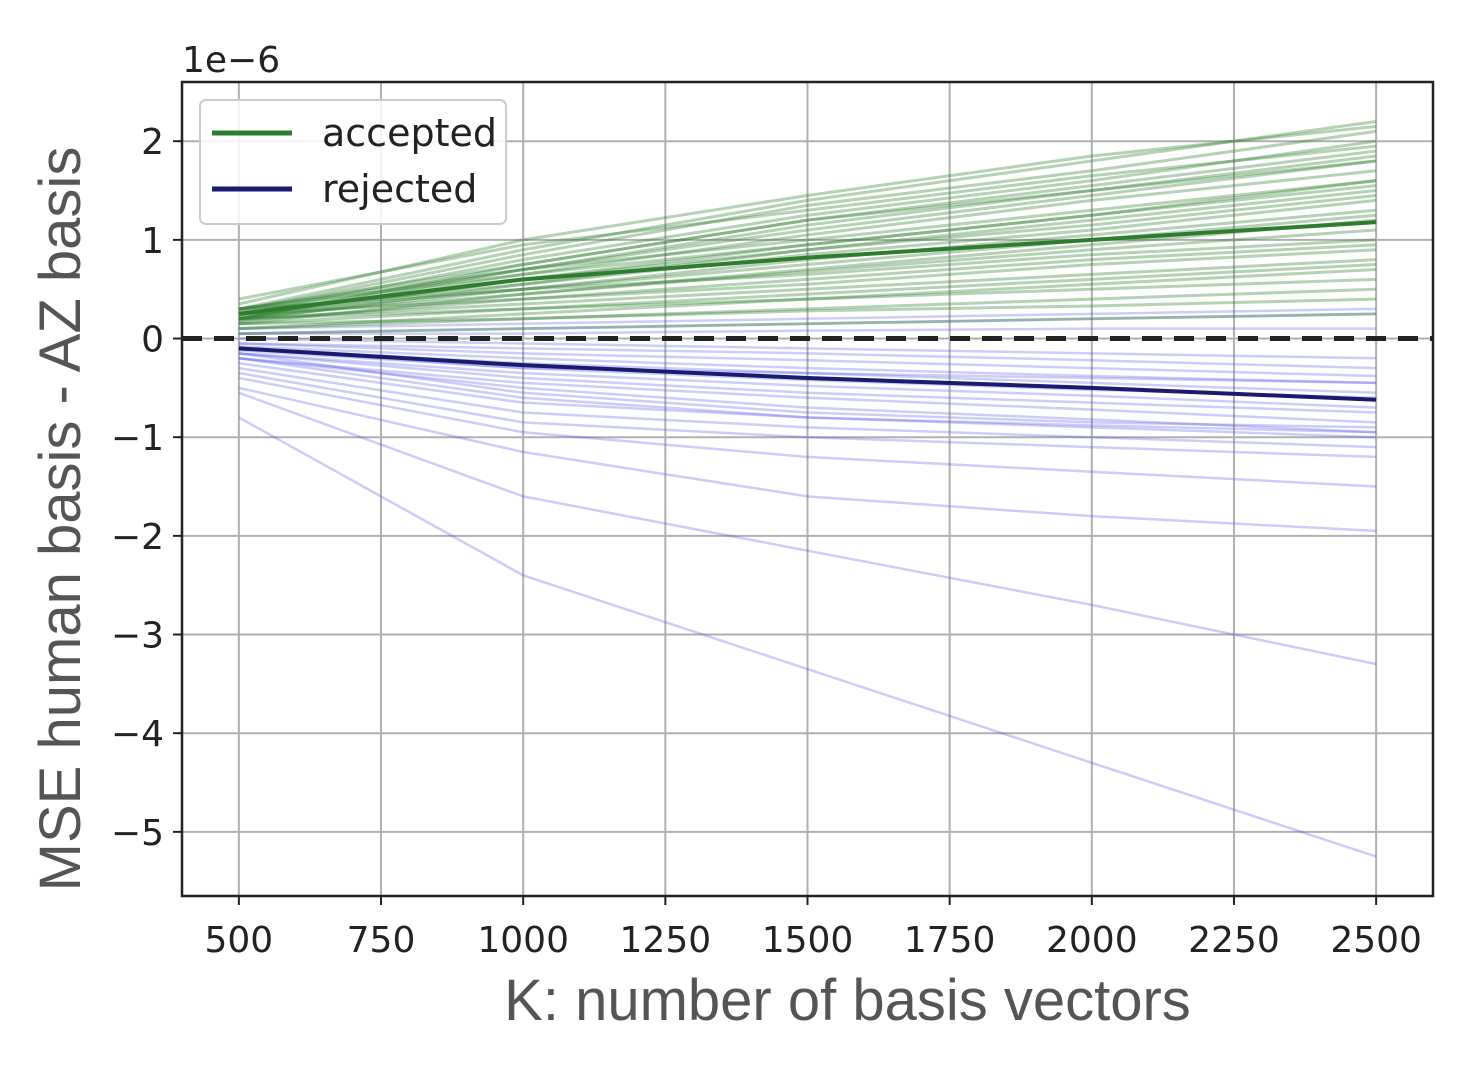 The height and width of the screenshot is (1067, 1468). What do you see at coordinates (137, 833) in the screenshot?
I see `y-tick-label: −5` at bounding box center [137, 833].